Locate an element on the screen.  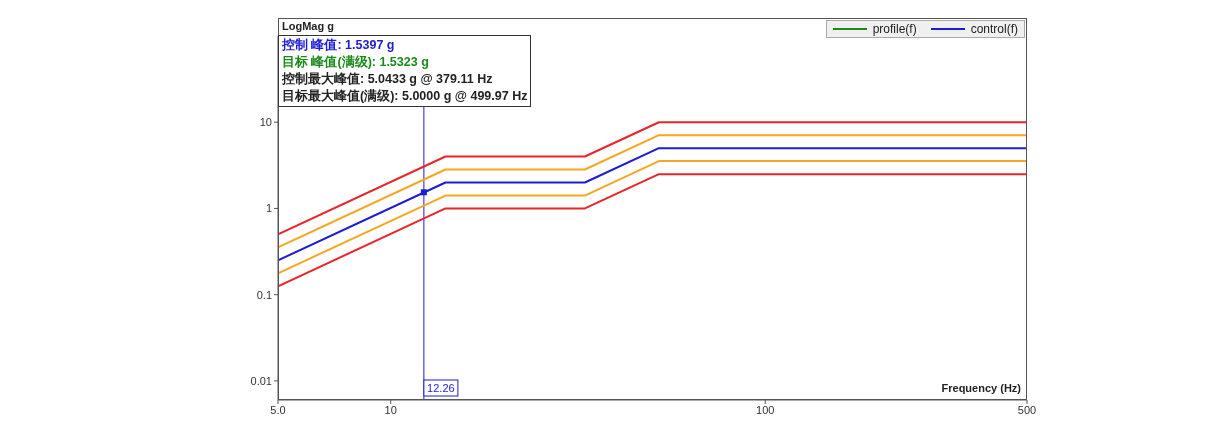
x-tick-label: 500 is located at coordinates (1027, 409).